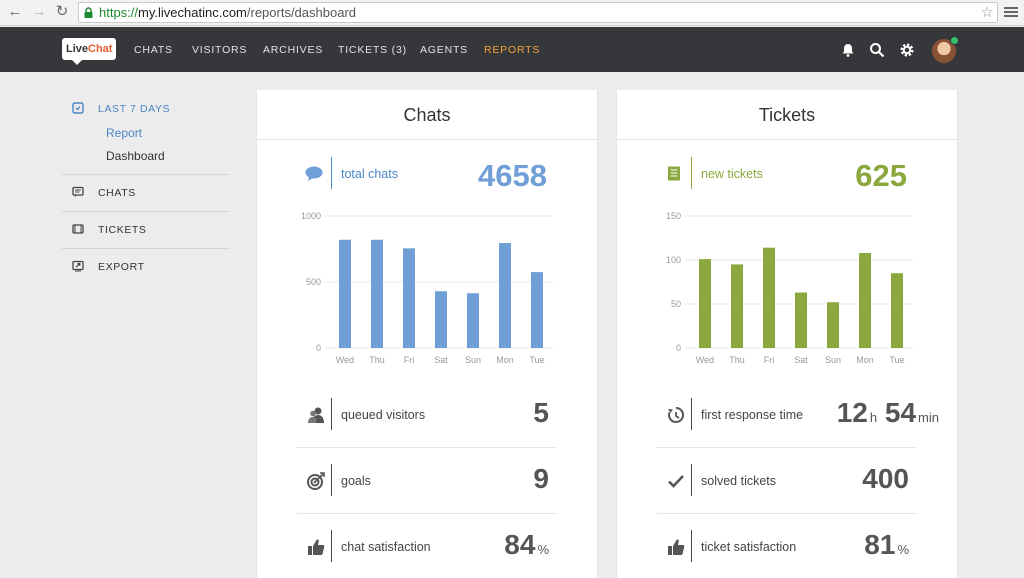 The image size is (1024, 578). What do you see at coordinates (427, 115) in the screenshot?
I see `card-title: Chats` at bounding box center [427, 115].